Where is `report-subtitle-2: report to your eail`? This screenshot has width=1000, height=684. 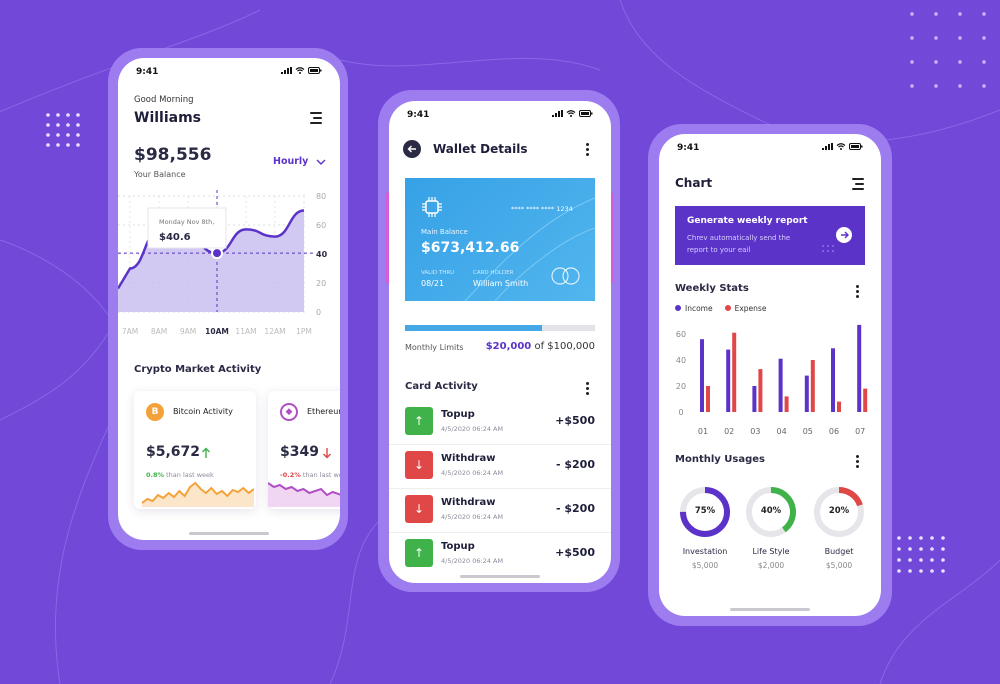
report-subtitle-2: report to your eail is located at coordinates (719, 250).